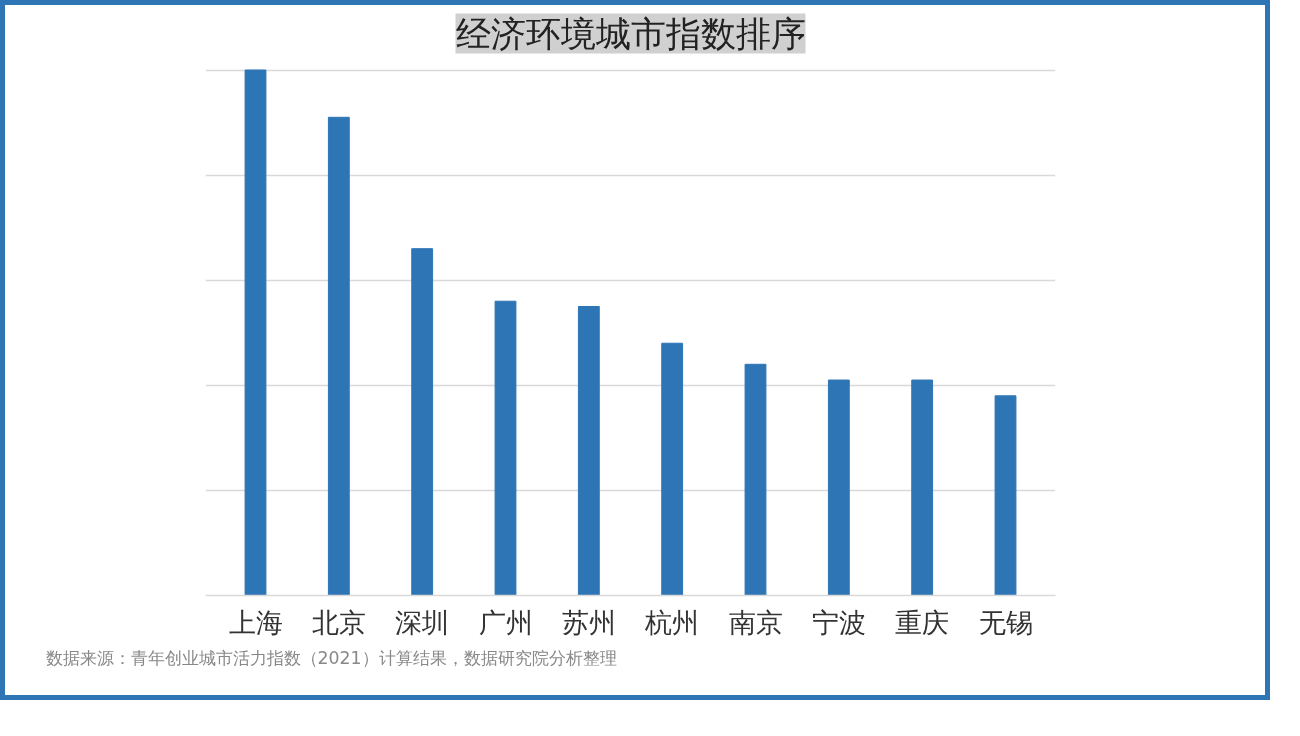  What do you see at coordinates (1005, 622) in the screenshot?
I see `x-tick-label: 无锡` at bounding box center [1005, 622].